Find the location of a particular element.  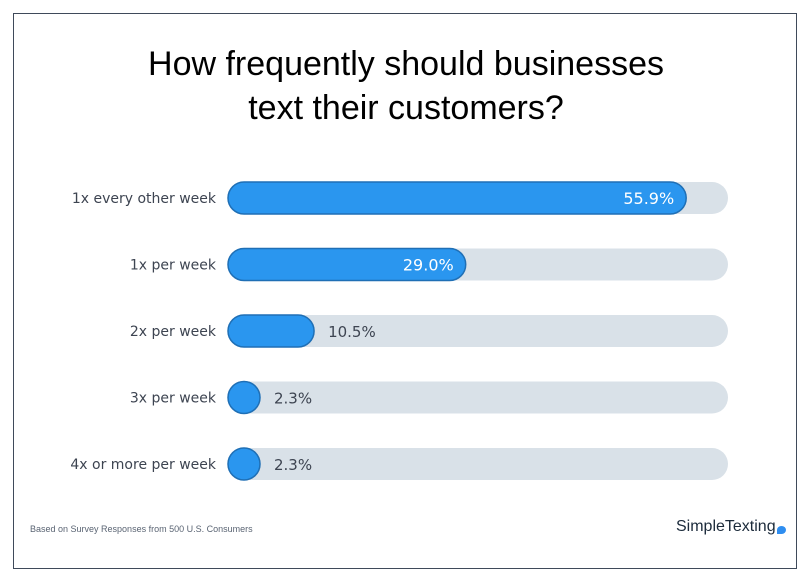

value-label: 29.0% is located at coordinates (428, 265).